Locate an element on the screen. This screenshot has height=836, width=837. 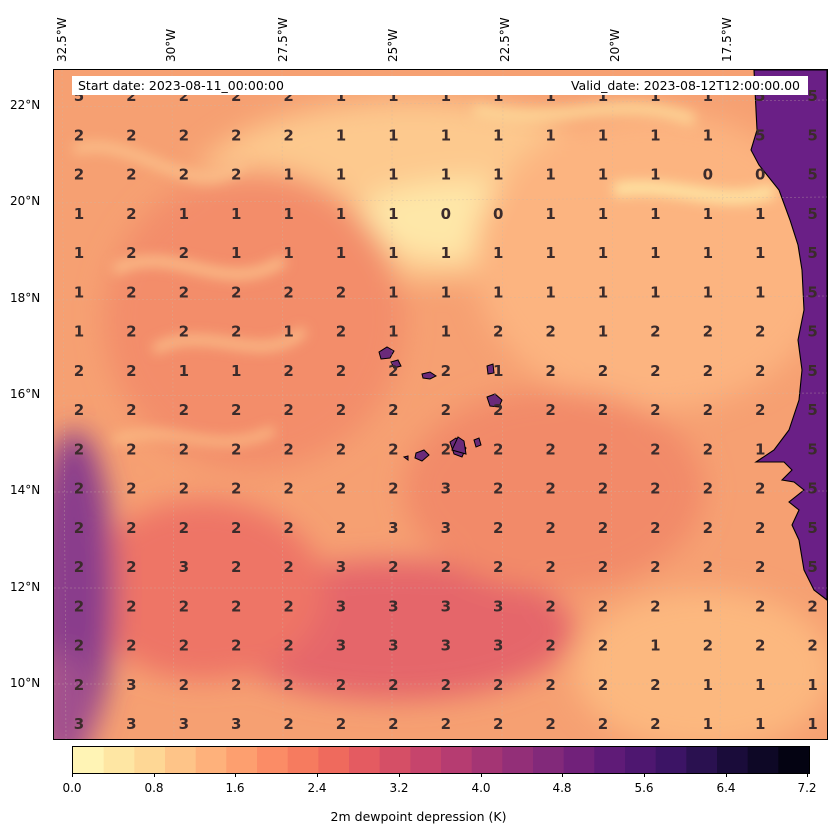
lon-label-30w: 30°W is located at coordinates (171, 45).